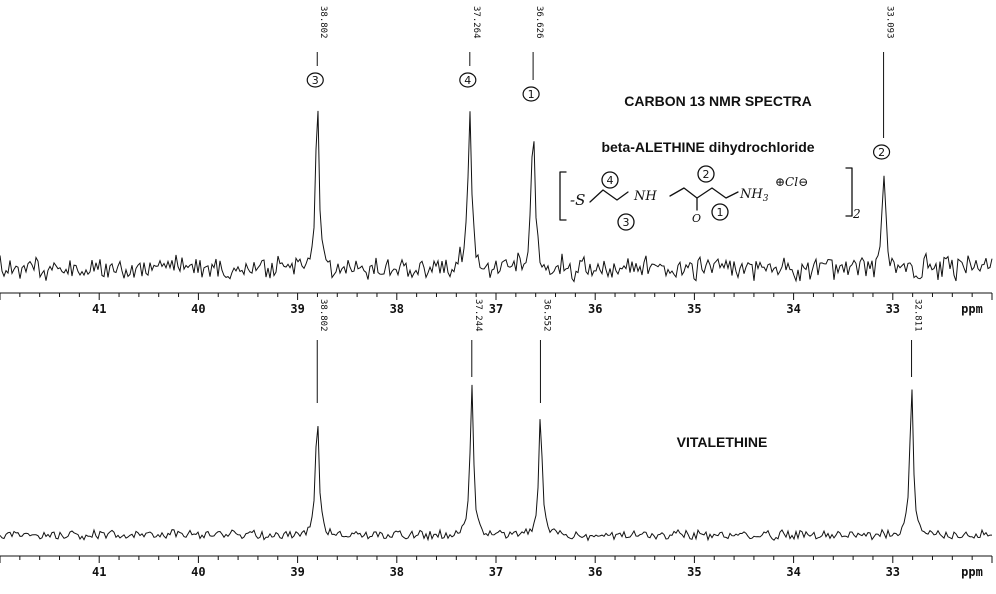 The width and height of the screenshot is (996, 594). I want to click on structure-count: 2, so click(856, 214).